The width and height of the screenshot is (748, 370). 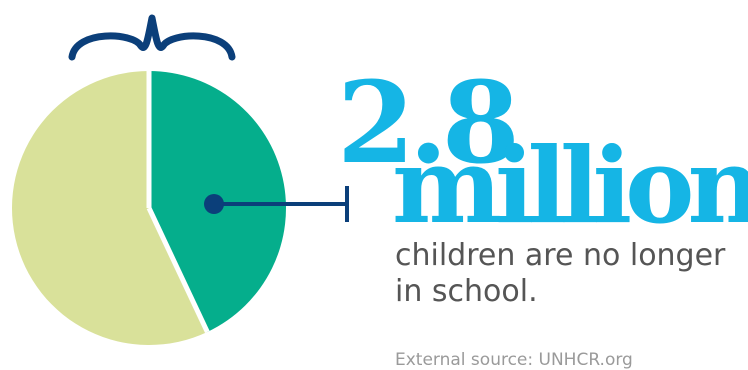 I want to click on source-credit: External source: UNHCR.org, so click(x=514, y=360).